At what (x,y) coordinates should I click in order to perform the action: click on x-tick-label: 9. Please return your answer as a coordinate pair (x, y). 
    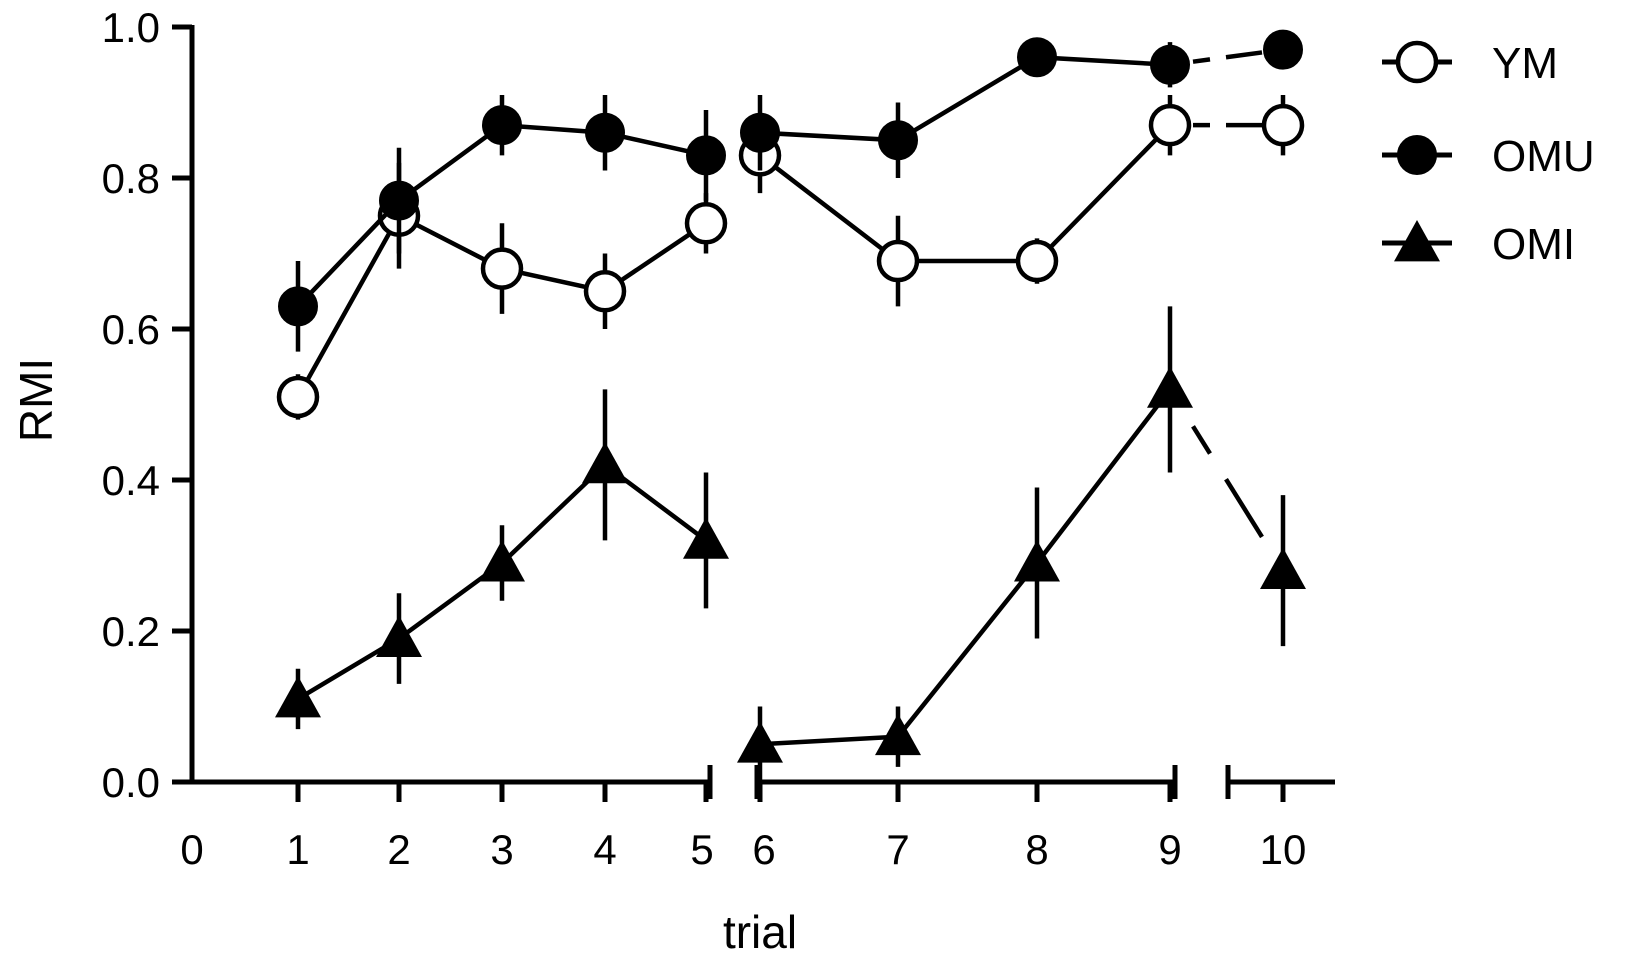
    Looking at the image, I should click on (1169, 849).